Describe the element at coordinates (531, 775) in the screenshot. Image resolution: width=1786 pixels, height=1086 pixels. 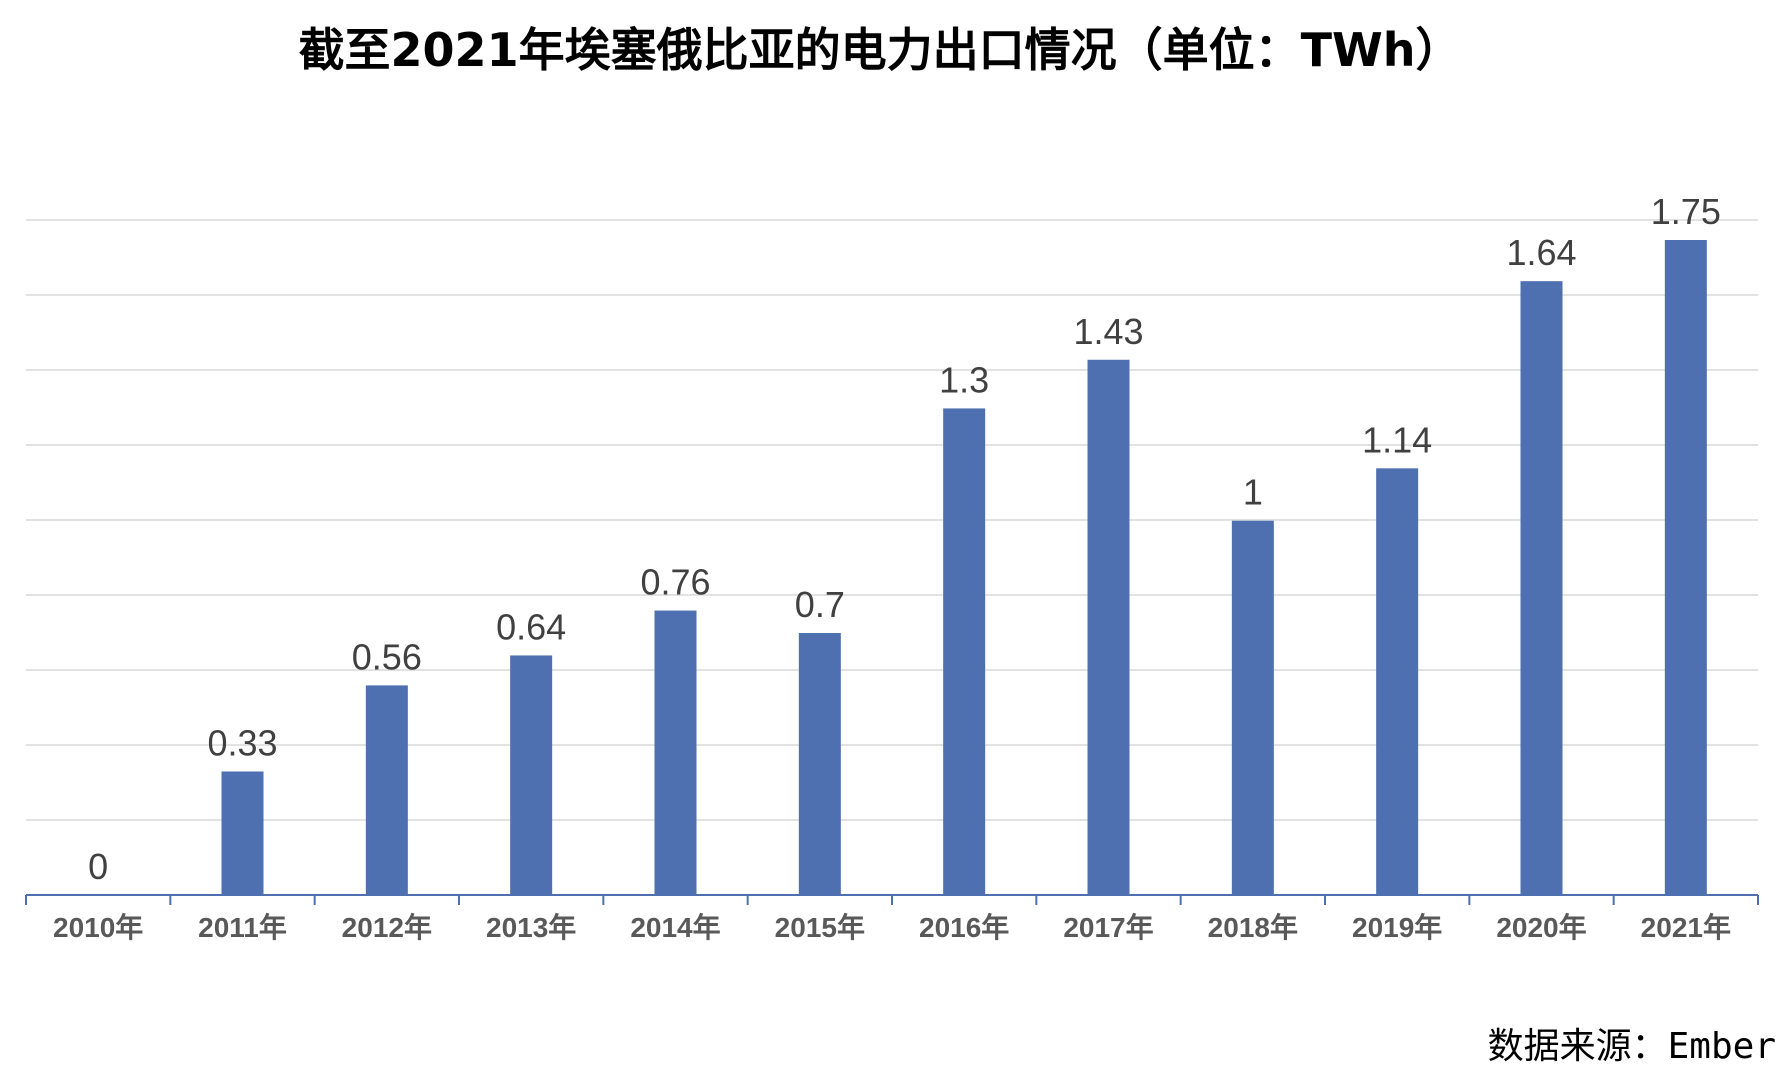
I see `bar-2013年` at that location.